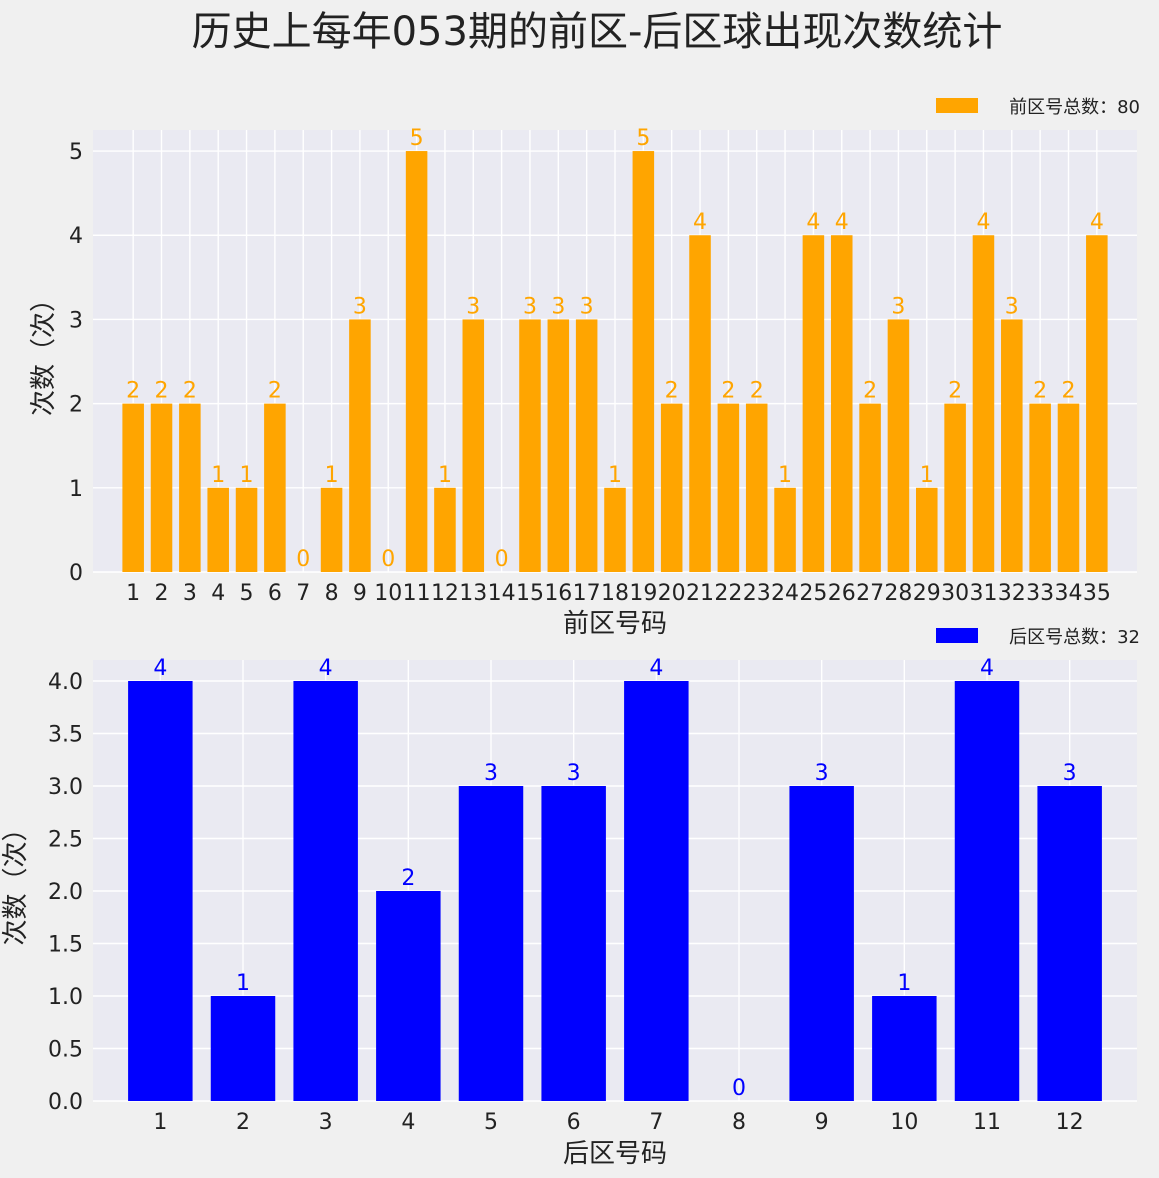 This screenshot has width=1159, height=1178. Describe the element at coordinates (983, 593) in the screenshot. I see `x-tick-label: 31` at that location.